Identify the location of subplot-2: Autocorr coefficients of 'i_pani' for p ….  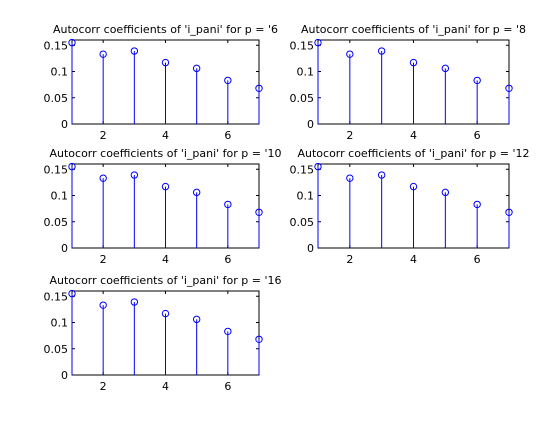
(408, 82).